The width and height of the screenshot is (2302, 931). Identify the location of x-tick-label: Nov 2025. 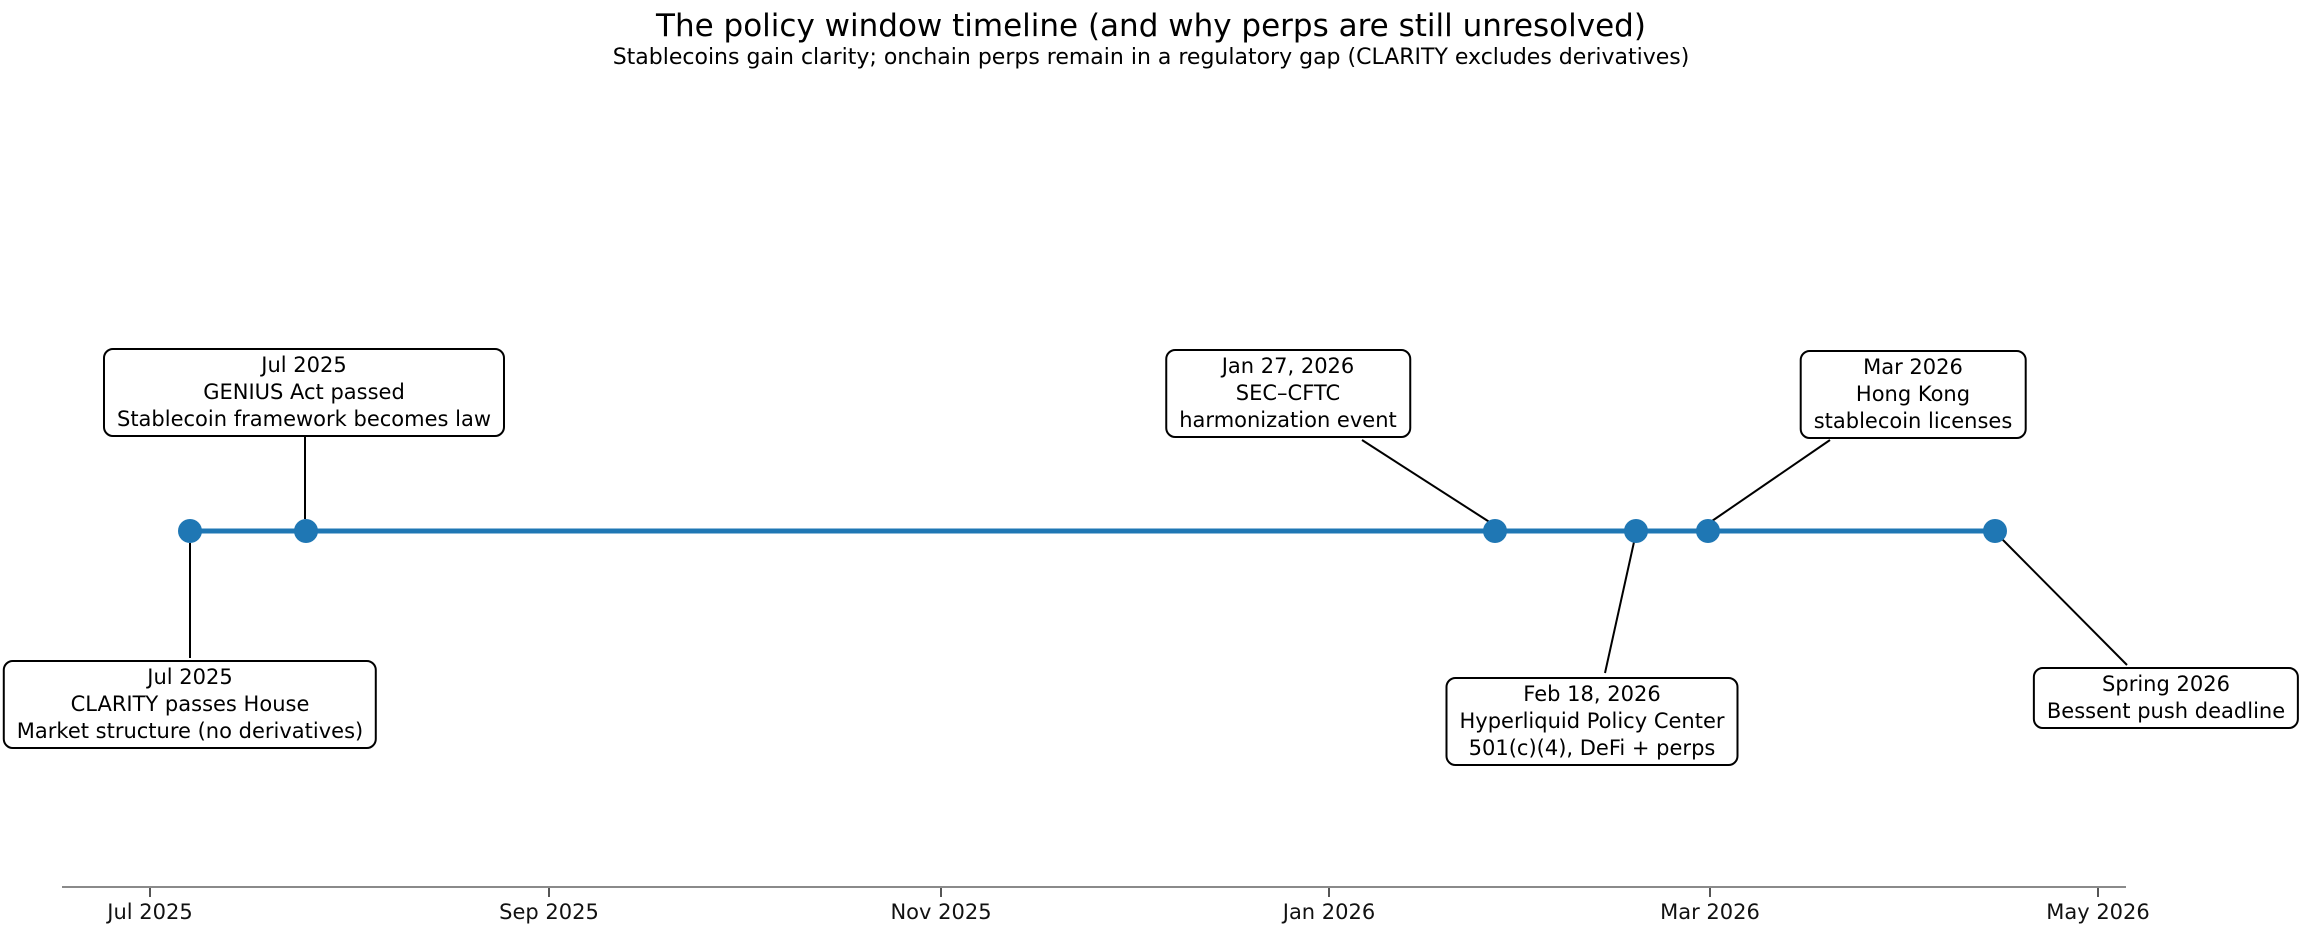
(941, 912).